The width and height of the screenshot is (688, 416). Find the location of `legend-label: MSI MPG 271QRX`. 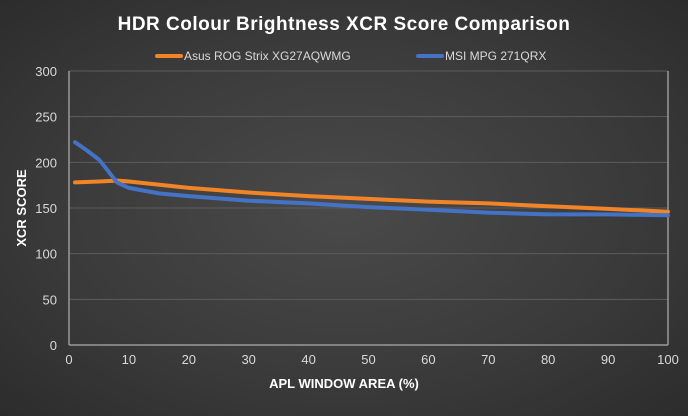

legend-label: MSI MPG 271QRX is located at coordinates (495, 56).